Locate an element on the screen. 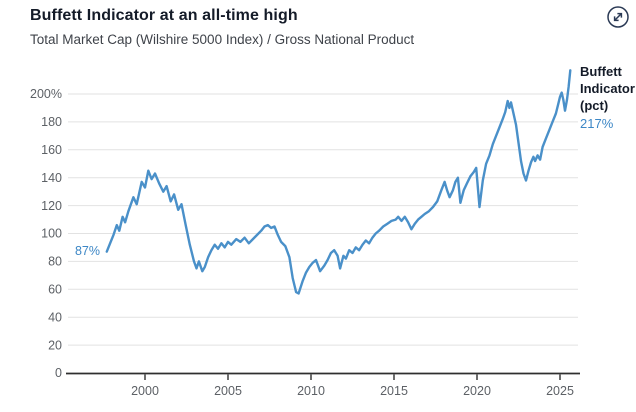  line-start-value-label: 87% is located at coordinates (87, 251).